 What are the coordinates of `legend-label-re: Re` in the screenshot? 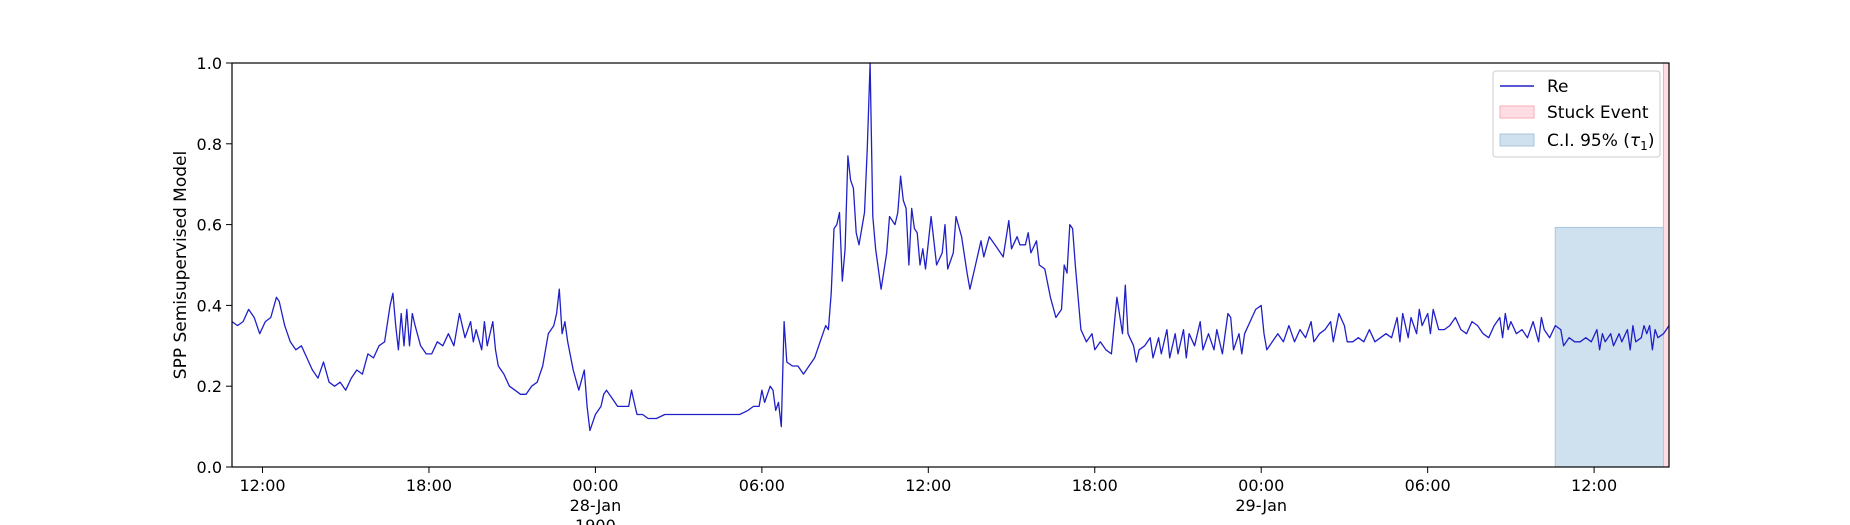 It's located at (1558, 87).